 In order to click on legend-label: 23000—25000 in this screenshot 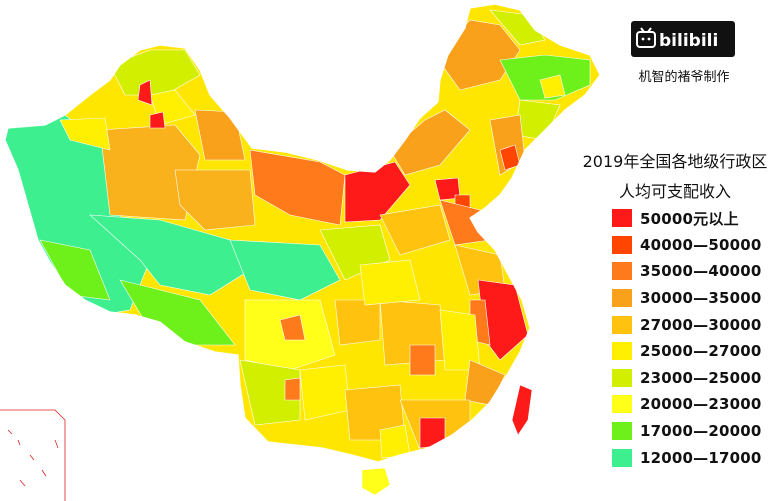, I will do `click(701, 377)`.